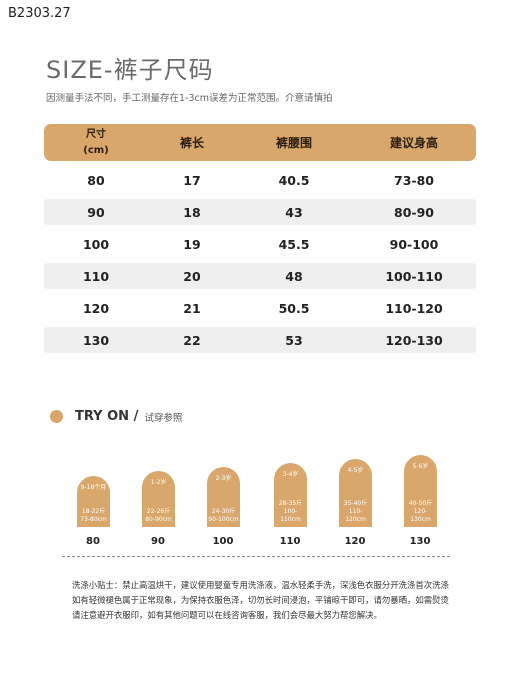 This screenshot has width=517, height=698. I want to click on page-title: SIZE-裤子尺码, so click(130, 70).